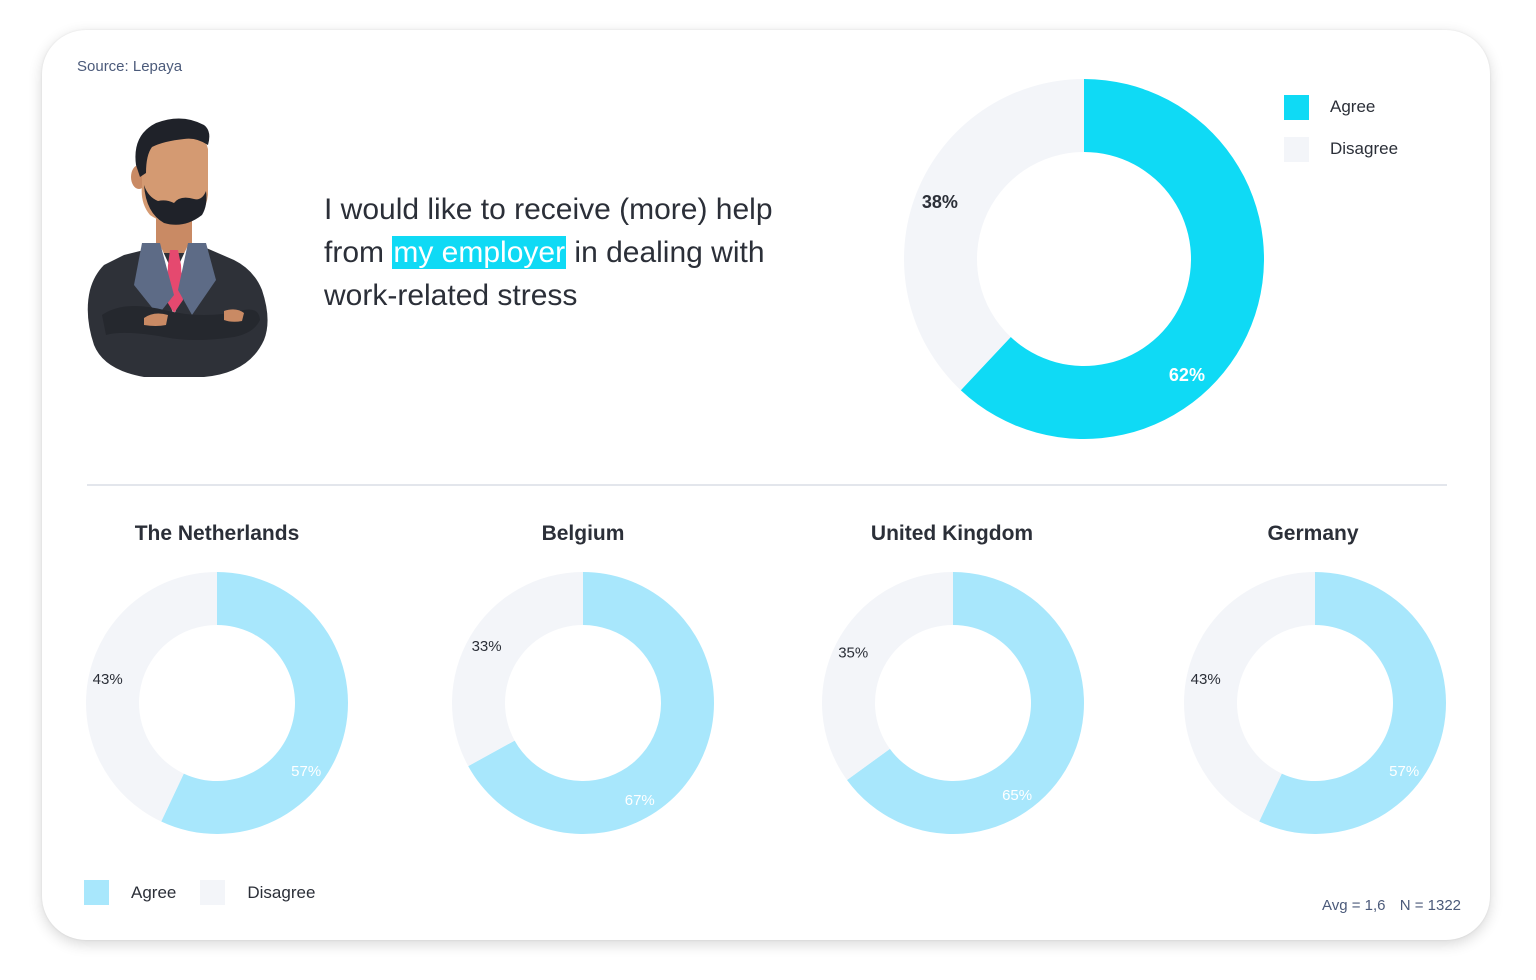 The height and width of the screenshot is (980, 1536). Describe the element at coordinates (853, 652) in the screenshot. I see `donut-label-disagree: 35%` at that location.